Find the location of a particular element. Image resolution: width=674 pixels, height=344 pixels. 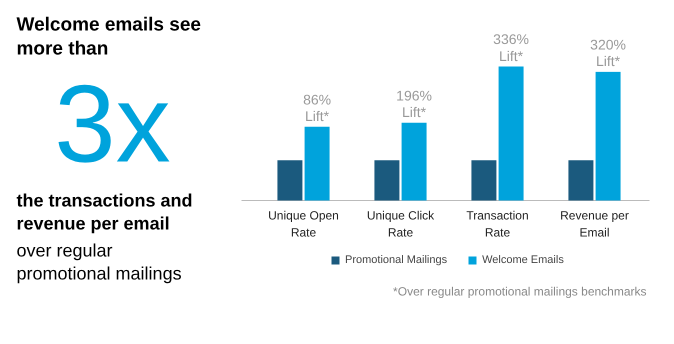

annotation: 86% Lift* is located at coordinates (317, 107).